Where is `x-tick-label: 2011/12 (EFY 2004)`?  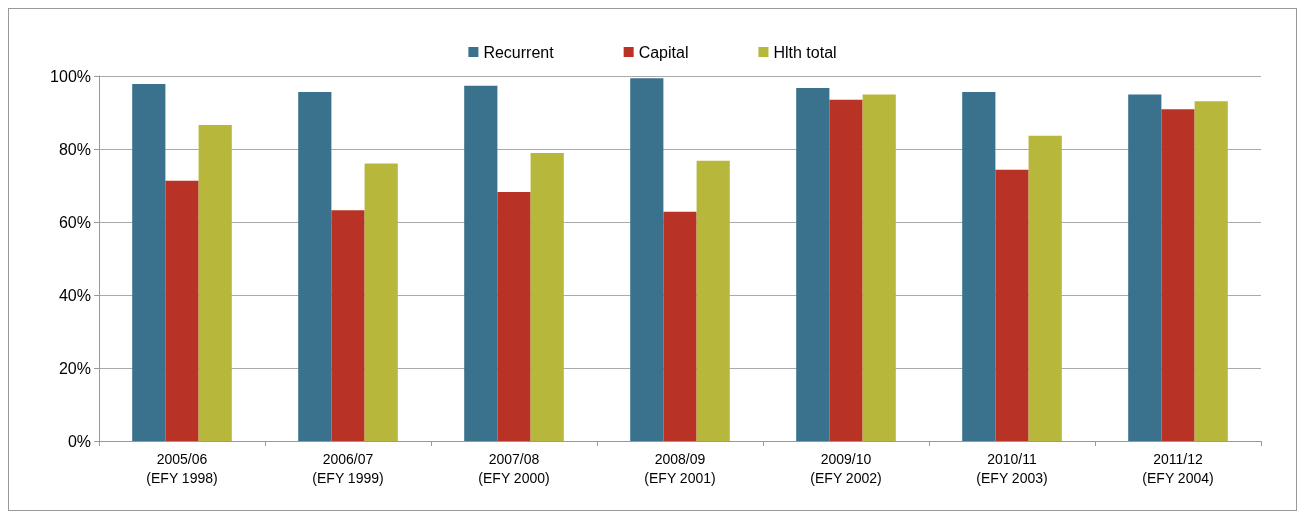
x-tick-label: 2011/12 (EFY 2004) is located at coordinates (1178, 468).